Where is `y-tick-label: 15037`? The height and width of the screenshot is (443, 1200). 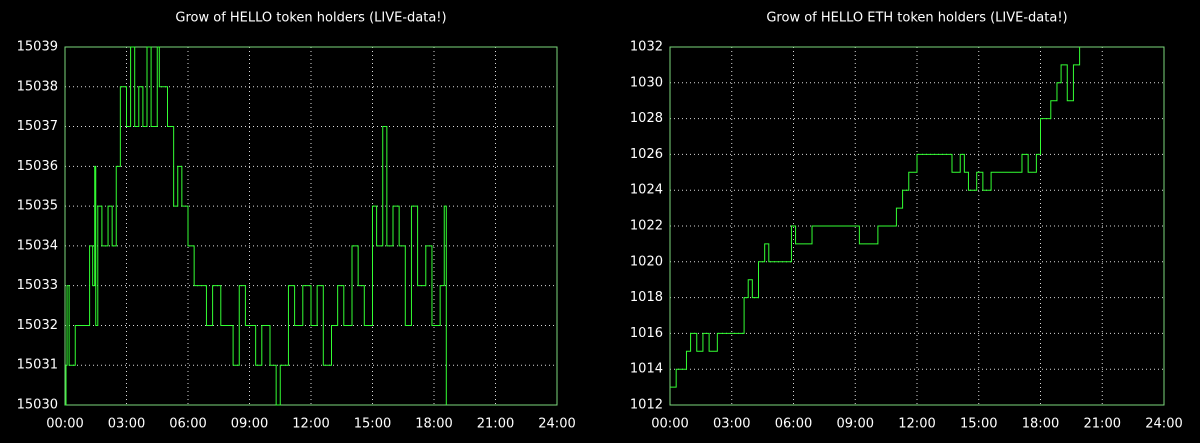 y-tick-label: 15037 is located at coordinates (37, 126).